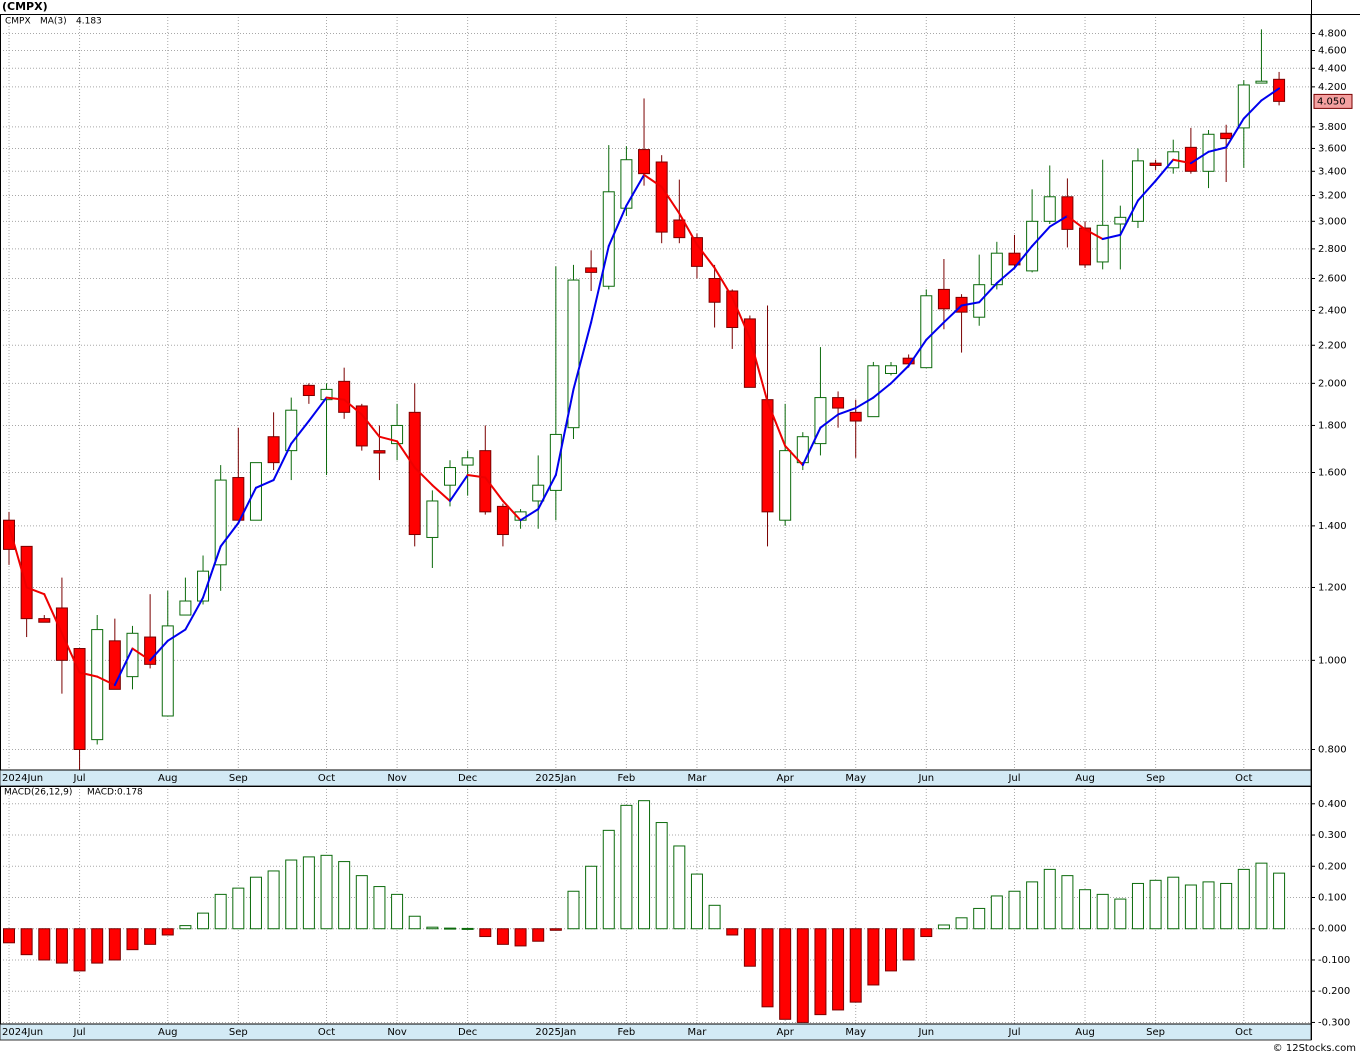  What do you see at coordinates (1334, 960) in the screenshot?
I see `y-tick-label: -0.100` at bounding box center [1334, 960].